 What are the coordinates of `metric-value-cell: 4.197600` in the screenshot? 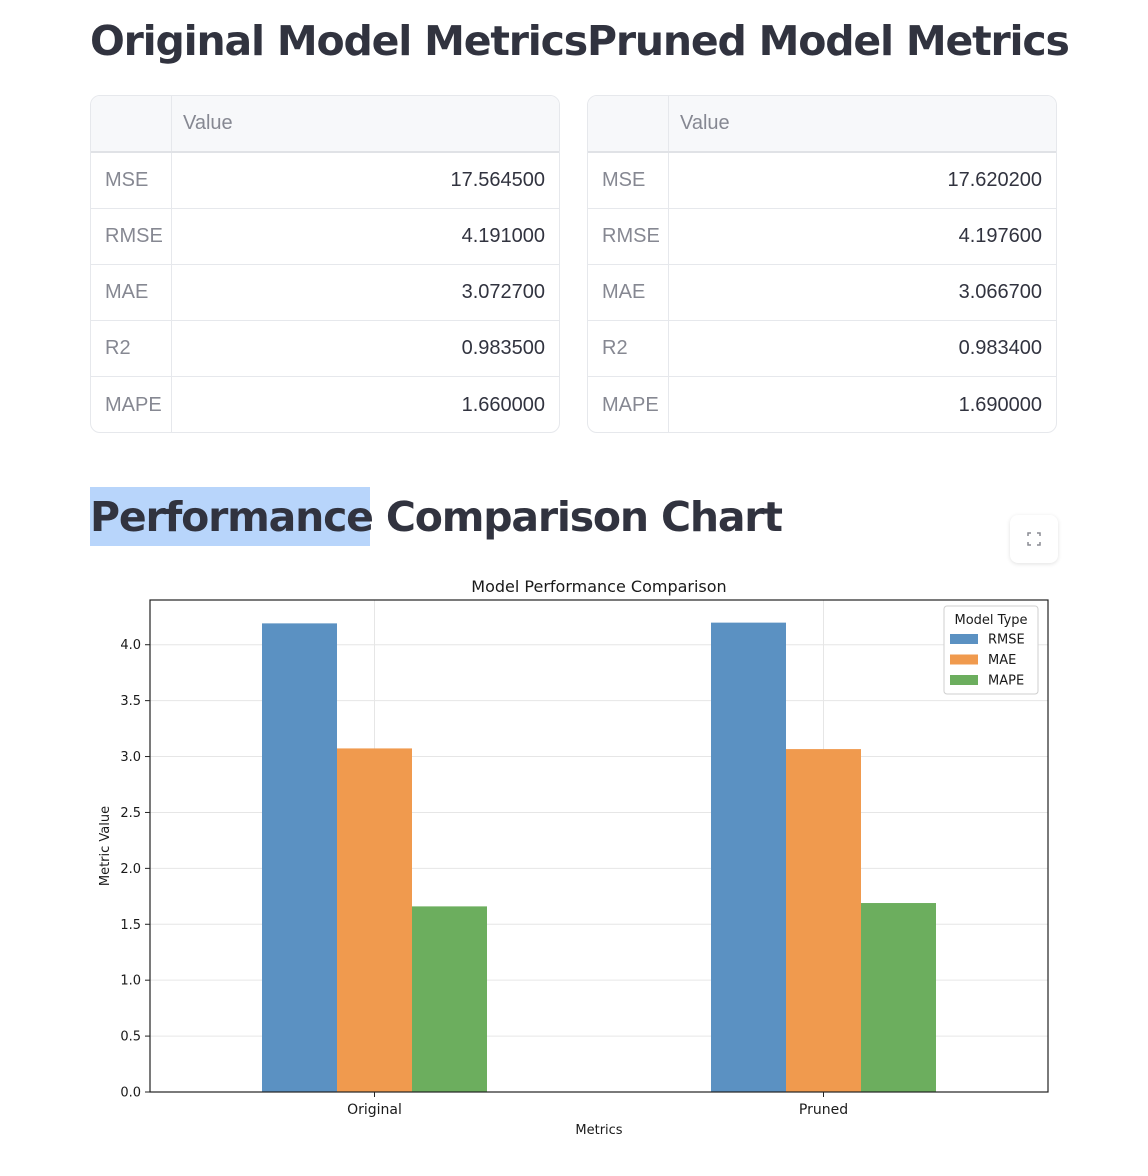 It's located at (1000, 236).